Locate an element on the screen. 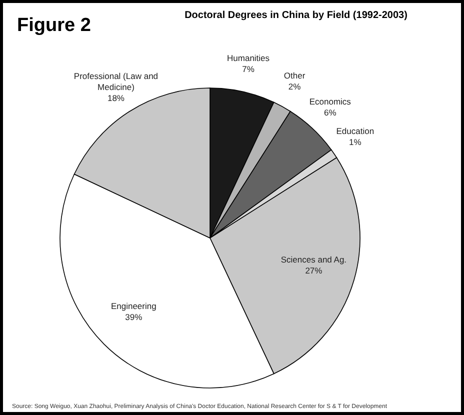 The width and height of the screenshot is (464, 415). chart-title: Doctoral Degrees in China by Field (1992-2003) is located at coordinates (296, 15).